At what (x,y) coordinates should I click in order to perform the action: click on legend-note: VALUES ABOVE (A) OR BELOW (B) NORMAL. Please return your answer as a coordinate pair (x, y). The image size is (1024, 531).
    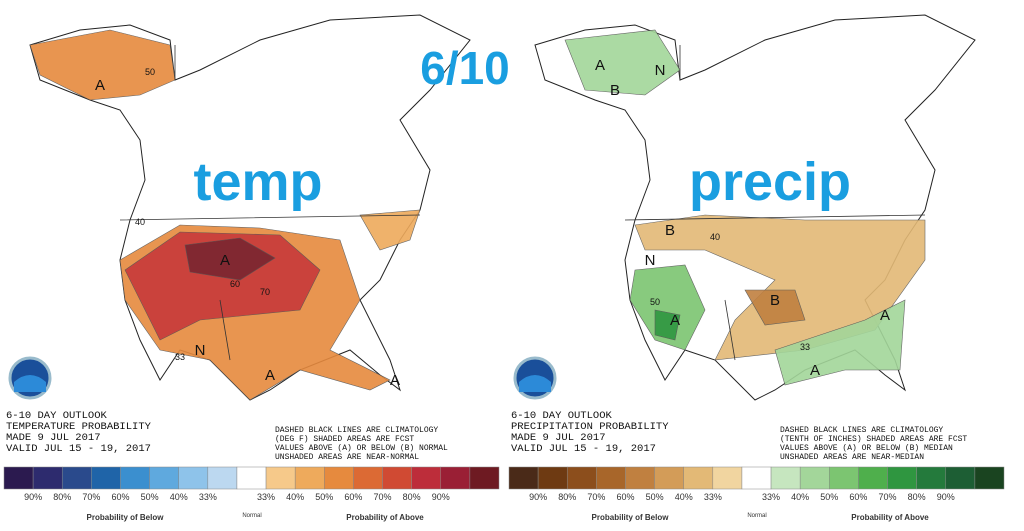
    Looking at the image, I should click on (361, 448).